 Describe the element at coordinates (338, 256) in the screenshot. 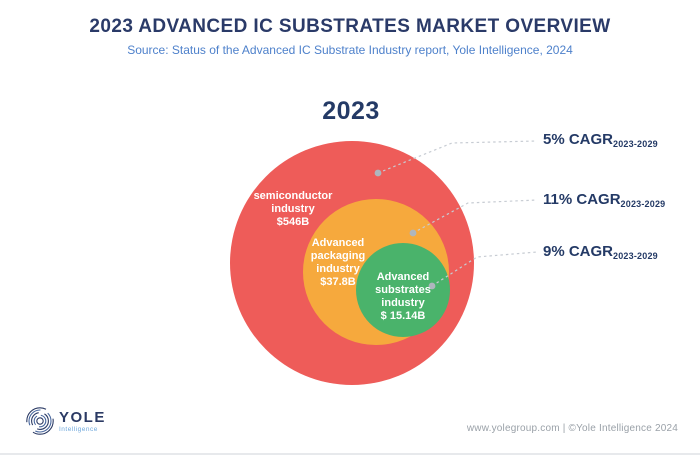

I see `circle-name: Advanced packaging industry` at that location.